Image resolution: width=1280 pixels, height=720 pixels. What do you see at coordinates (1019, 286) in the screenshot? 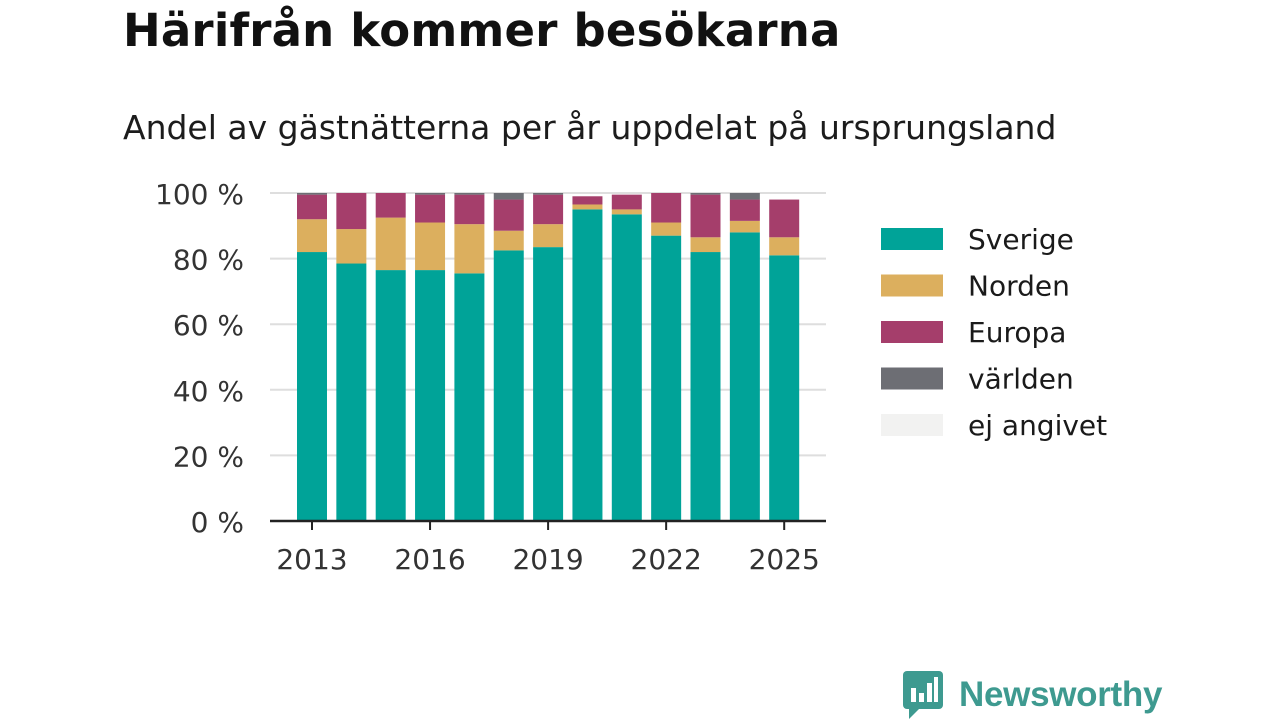
I see `legend-label: Norden` at bounding box center [1019, 286].